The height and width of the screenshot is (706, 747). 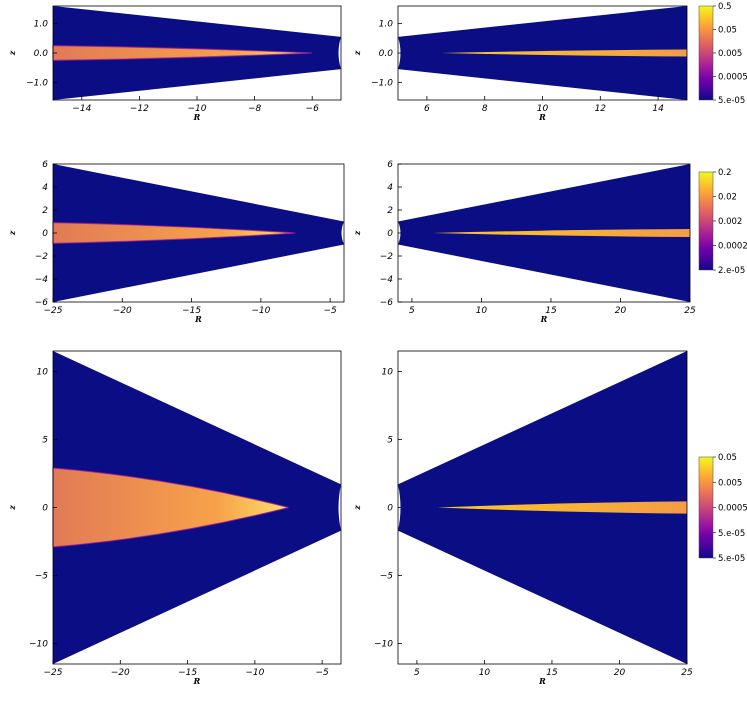 I want to click on colorbar-label: 0.5, so click(x=725, y=7).